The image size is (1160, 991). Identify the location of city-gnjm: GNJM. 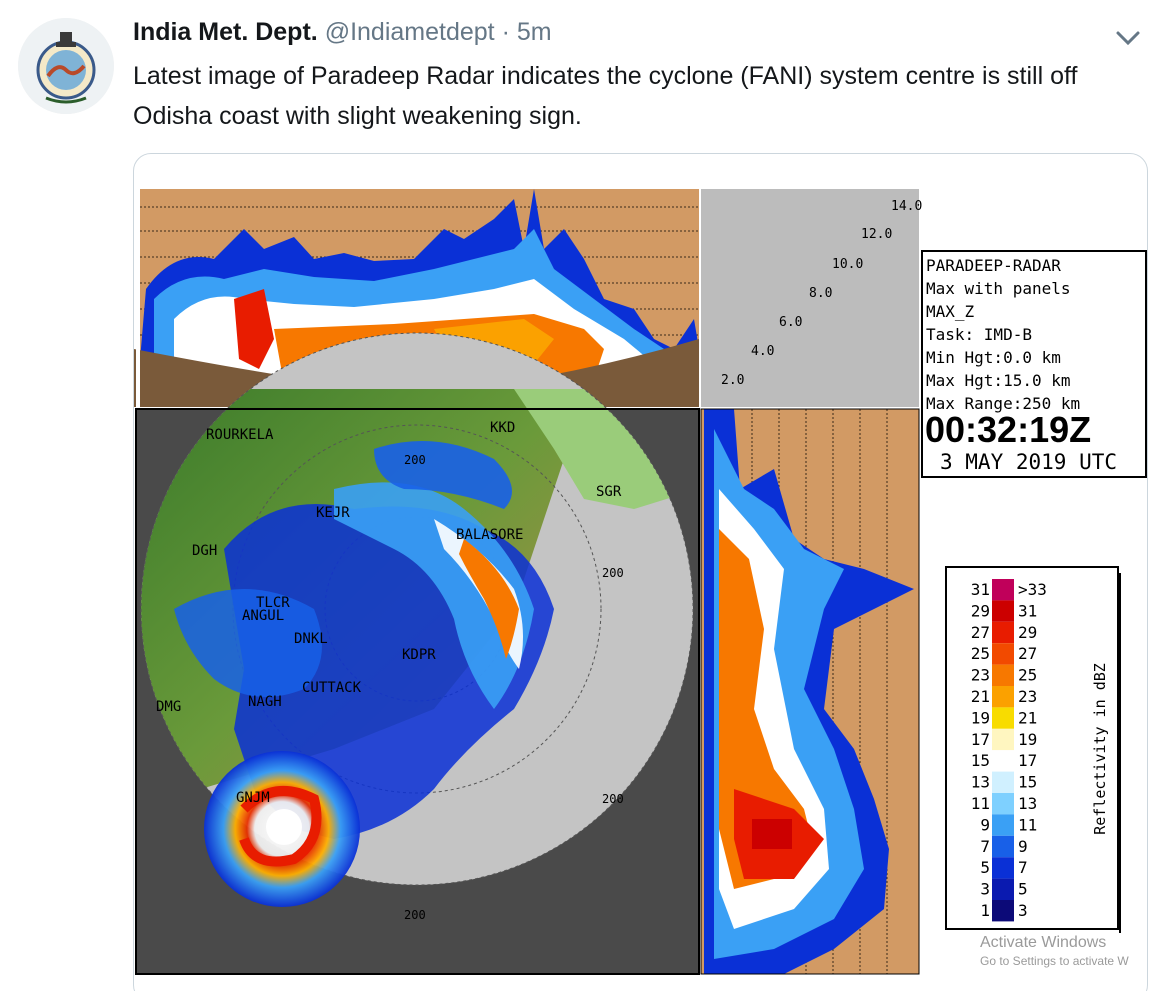
(253, 798).